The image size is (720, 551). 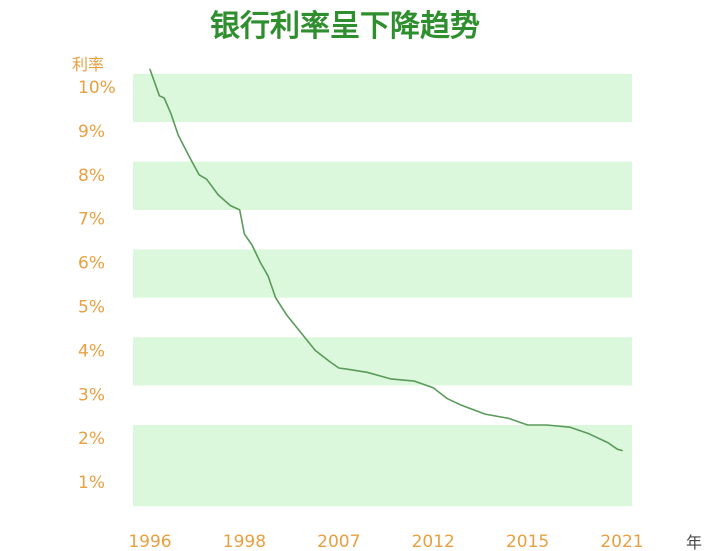 What do you see at coordinates (97, 285) in the screenshot?
I see `y-axis-ticks: 10% 9% 8% 7% 6% 5% 4% 3% 2% 1%` at bounding box center [97, 285].